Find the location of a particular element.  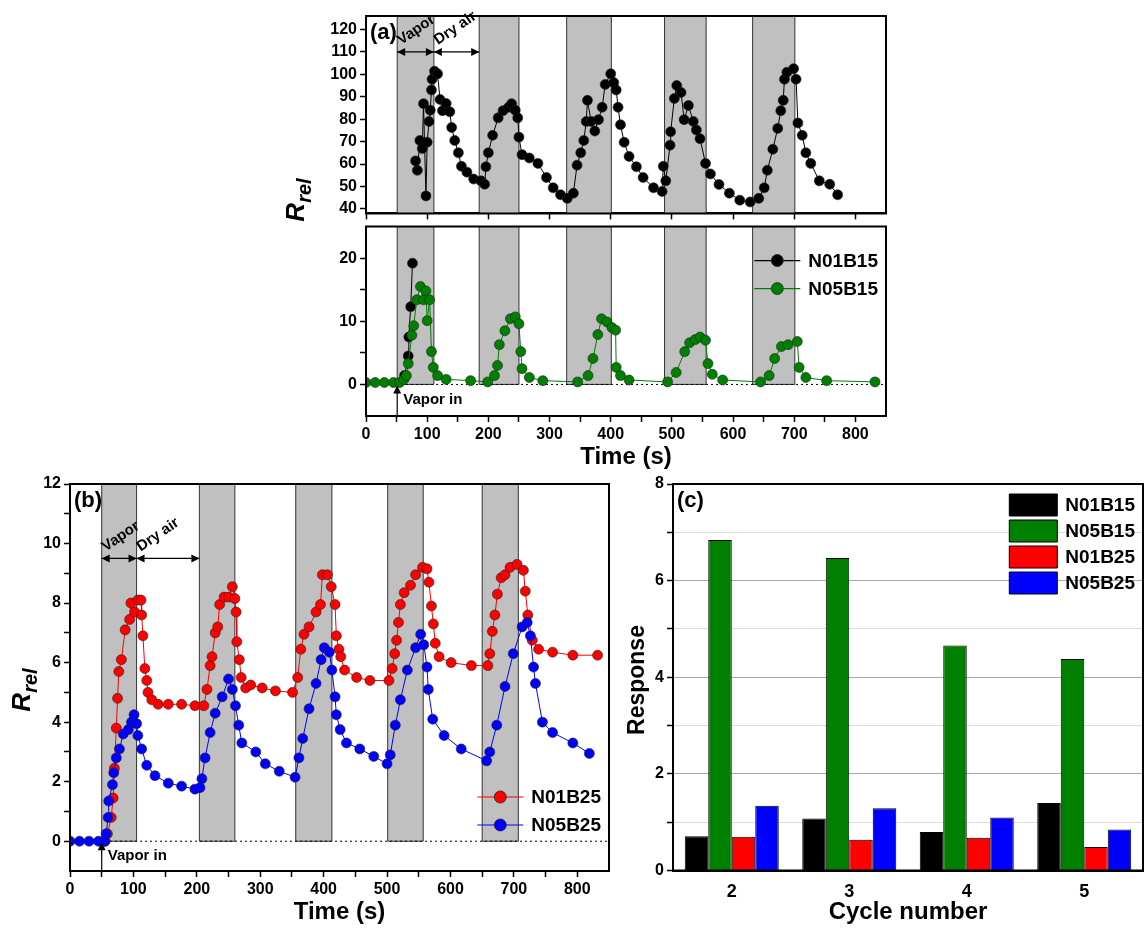

y-tick-label: 70 is located at coordinates (348, 141).